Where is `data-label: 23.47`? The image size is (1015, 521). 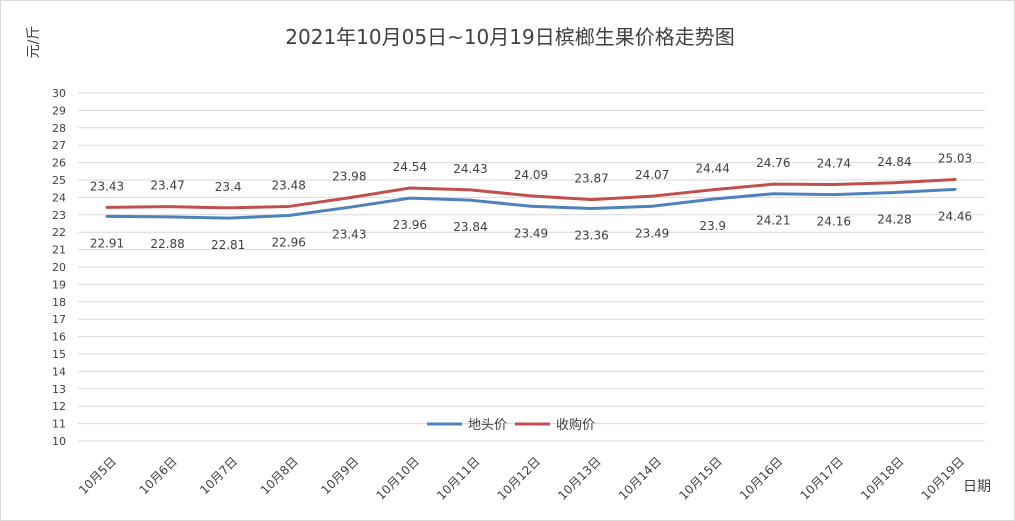 data-label: 23.47 is located at coordinates (167, 186).